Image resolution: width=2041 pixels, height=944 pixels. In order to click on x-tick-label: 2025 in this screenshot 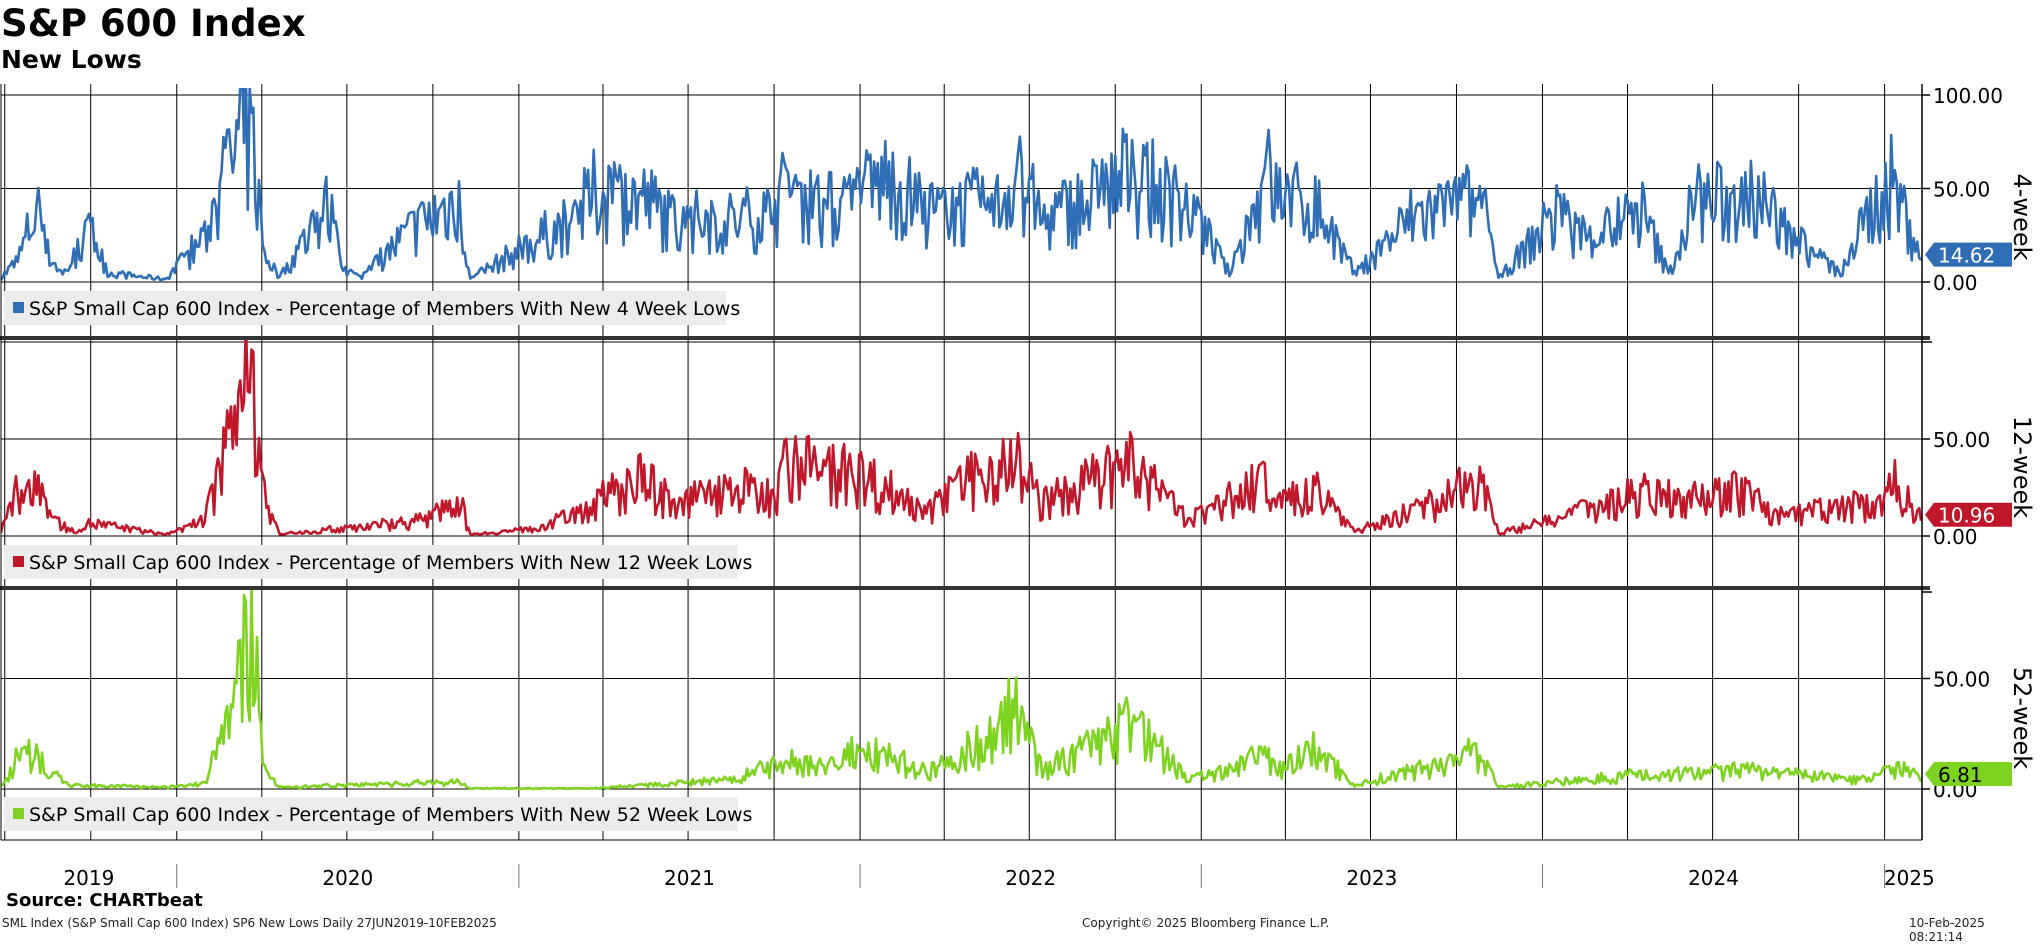, I will do `click(1909, 878)`.